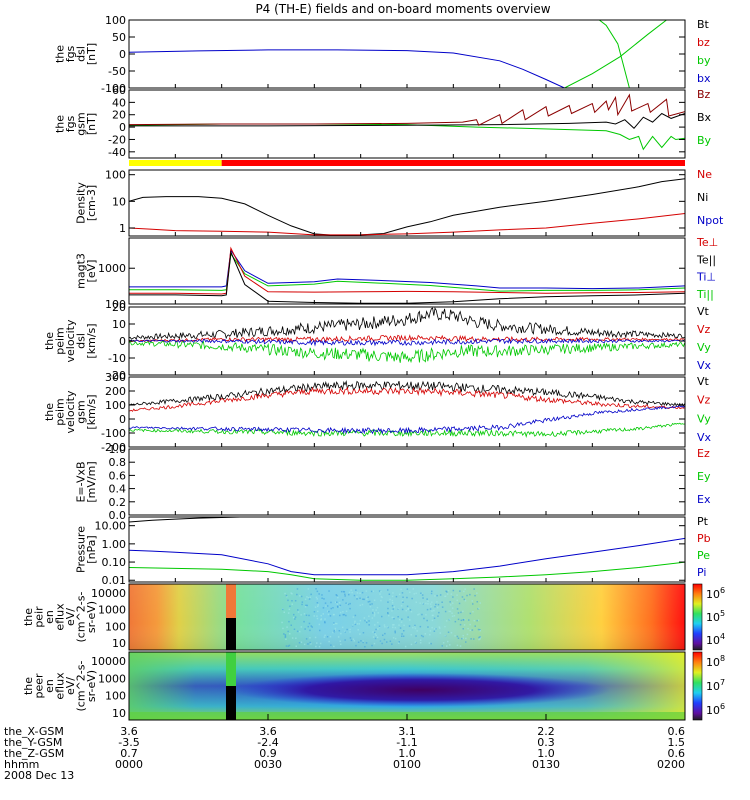 The image size is (750, 800). Describe the element at coordinates (111, 526) in the screenshot. I see `y-tick-label-pressure: 10.00` at that location.